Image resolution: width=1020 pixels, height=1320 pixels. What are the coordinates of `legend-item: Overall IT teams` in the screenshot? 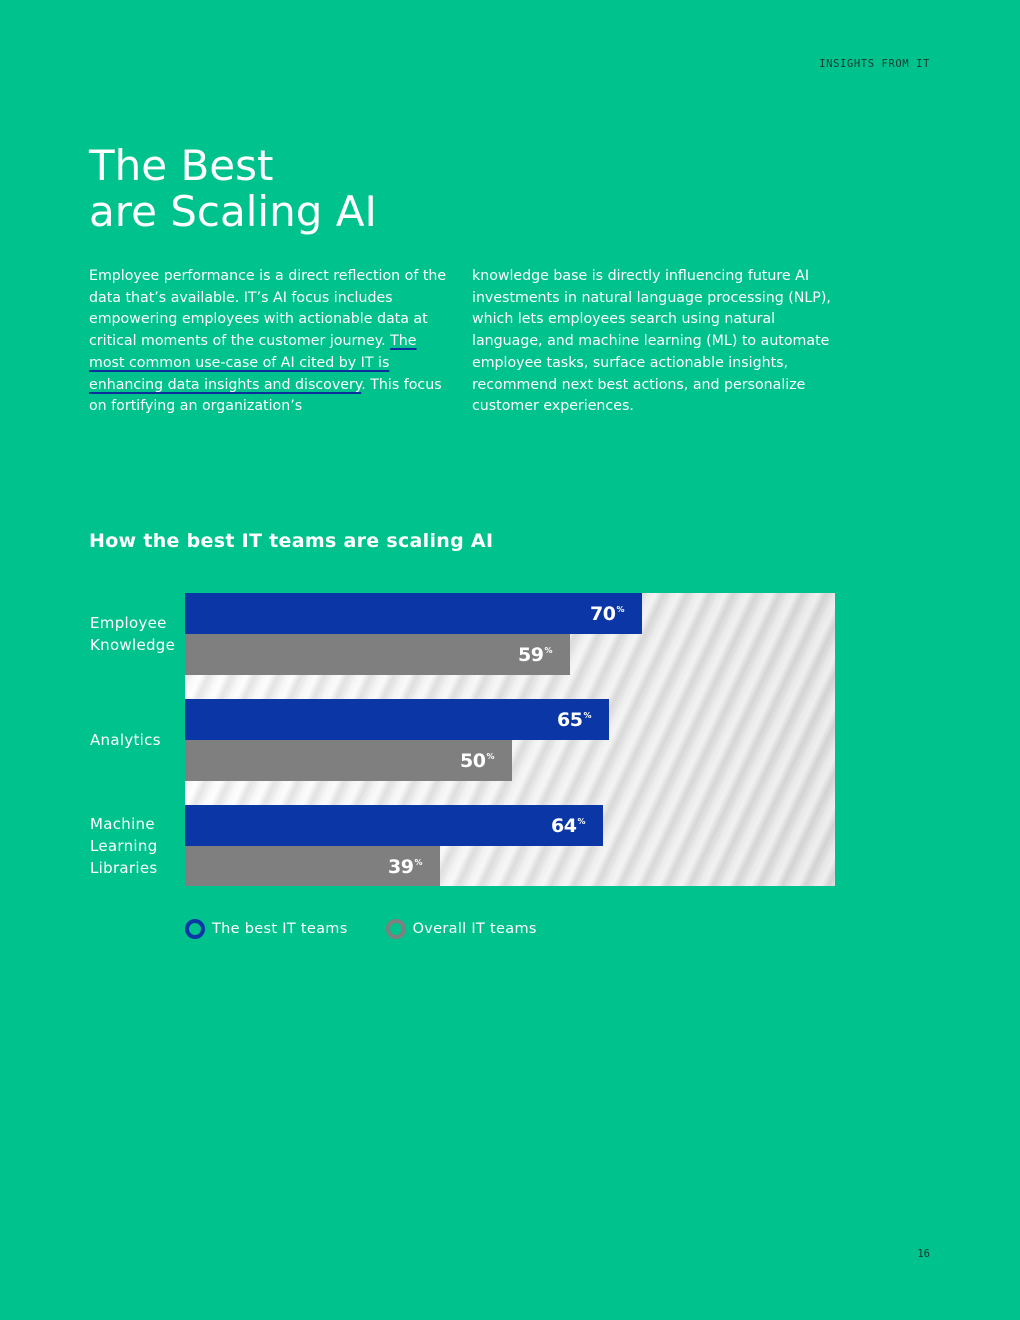 It's located at (461, 929).